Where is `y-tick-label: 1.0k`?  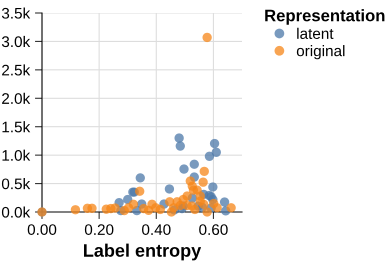
y-tick-label: 1.0k is located at coordinates (16, 155).